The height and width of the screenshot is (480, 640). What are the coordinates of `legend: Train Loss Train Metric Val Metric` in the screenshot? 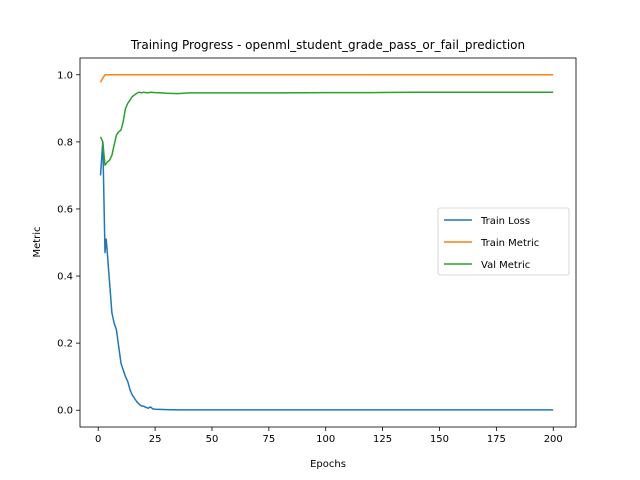 It's located at (503, 241).